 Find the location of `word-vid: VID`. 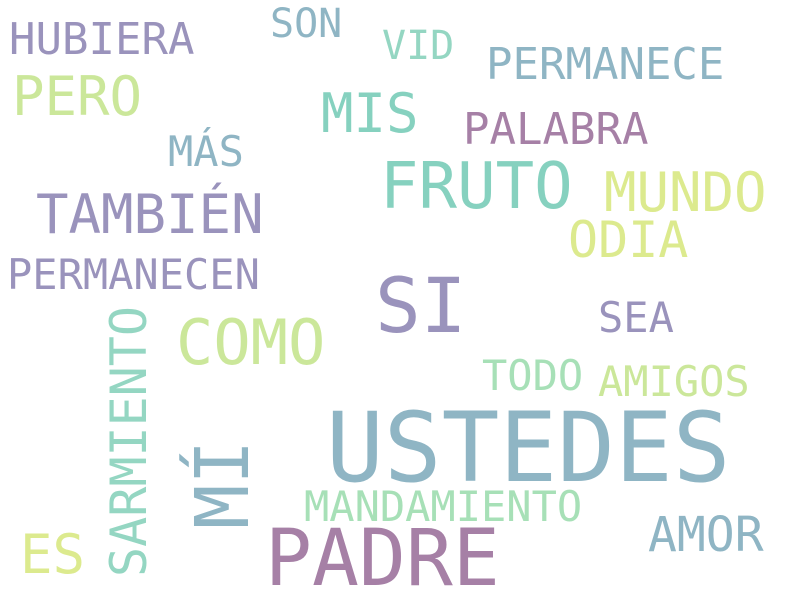

word-vid: VID is located at coordinates (418, 46).